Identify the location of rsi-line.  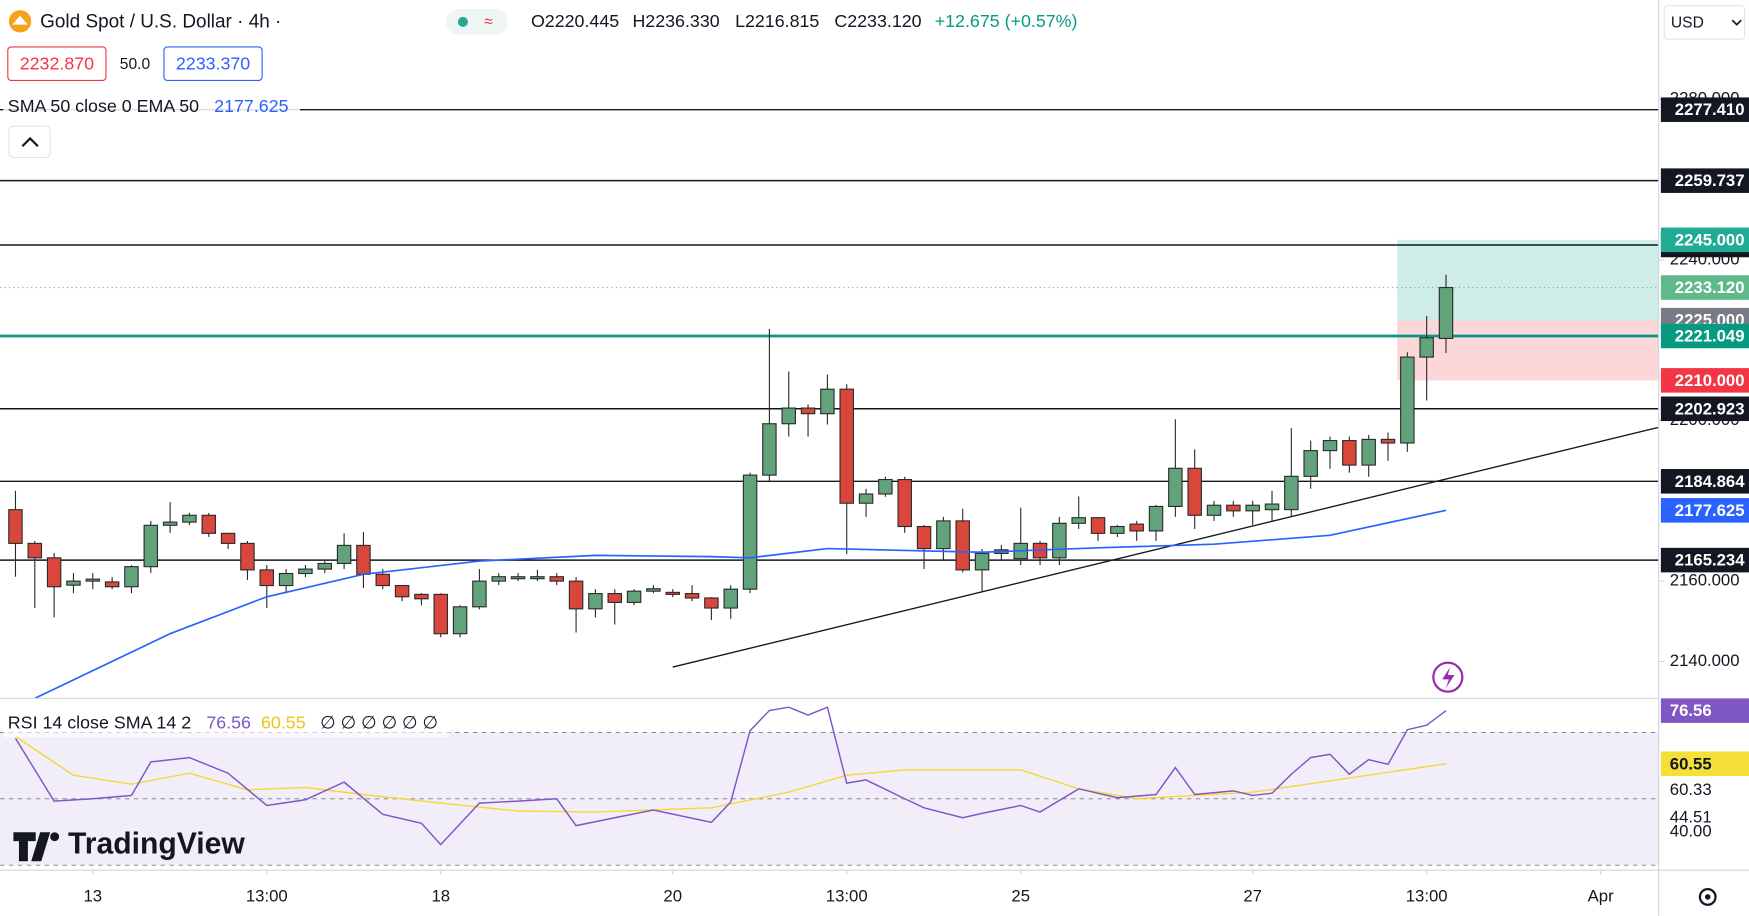
(730, 776).